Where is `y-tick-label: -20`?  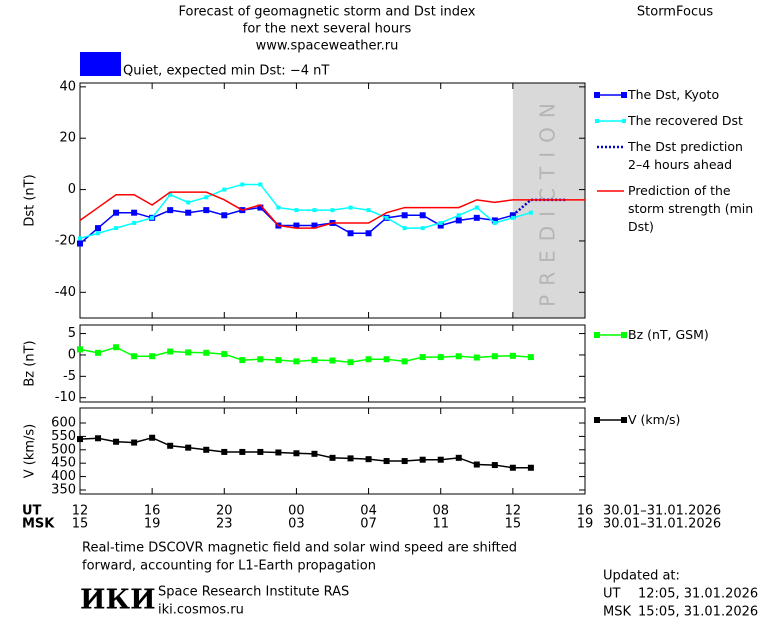
y-tick-label: -20 is located at coordinates (65, 240).